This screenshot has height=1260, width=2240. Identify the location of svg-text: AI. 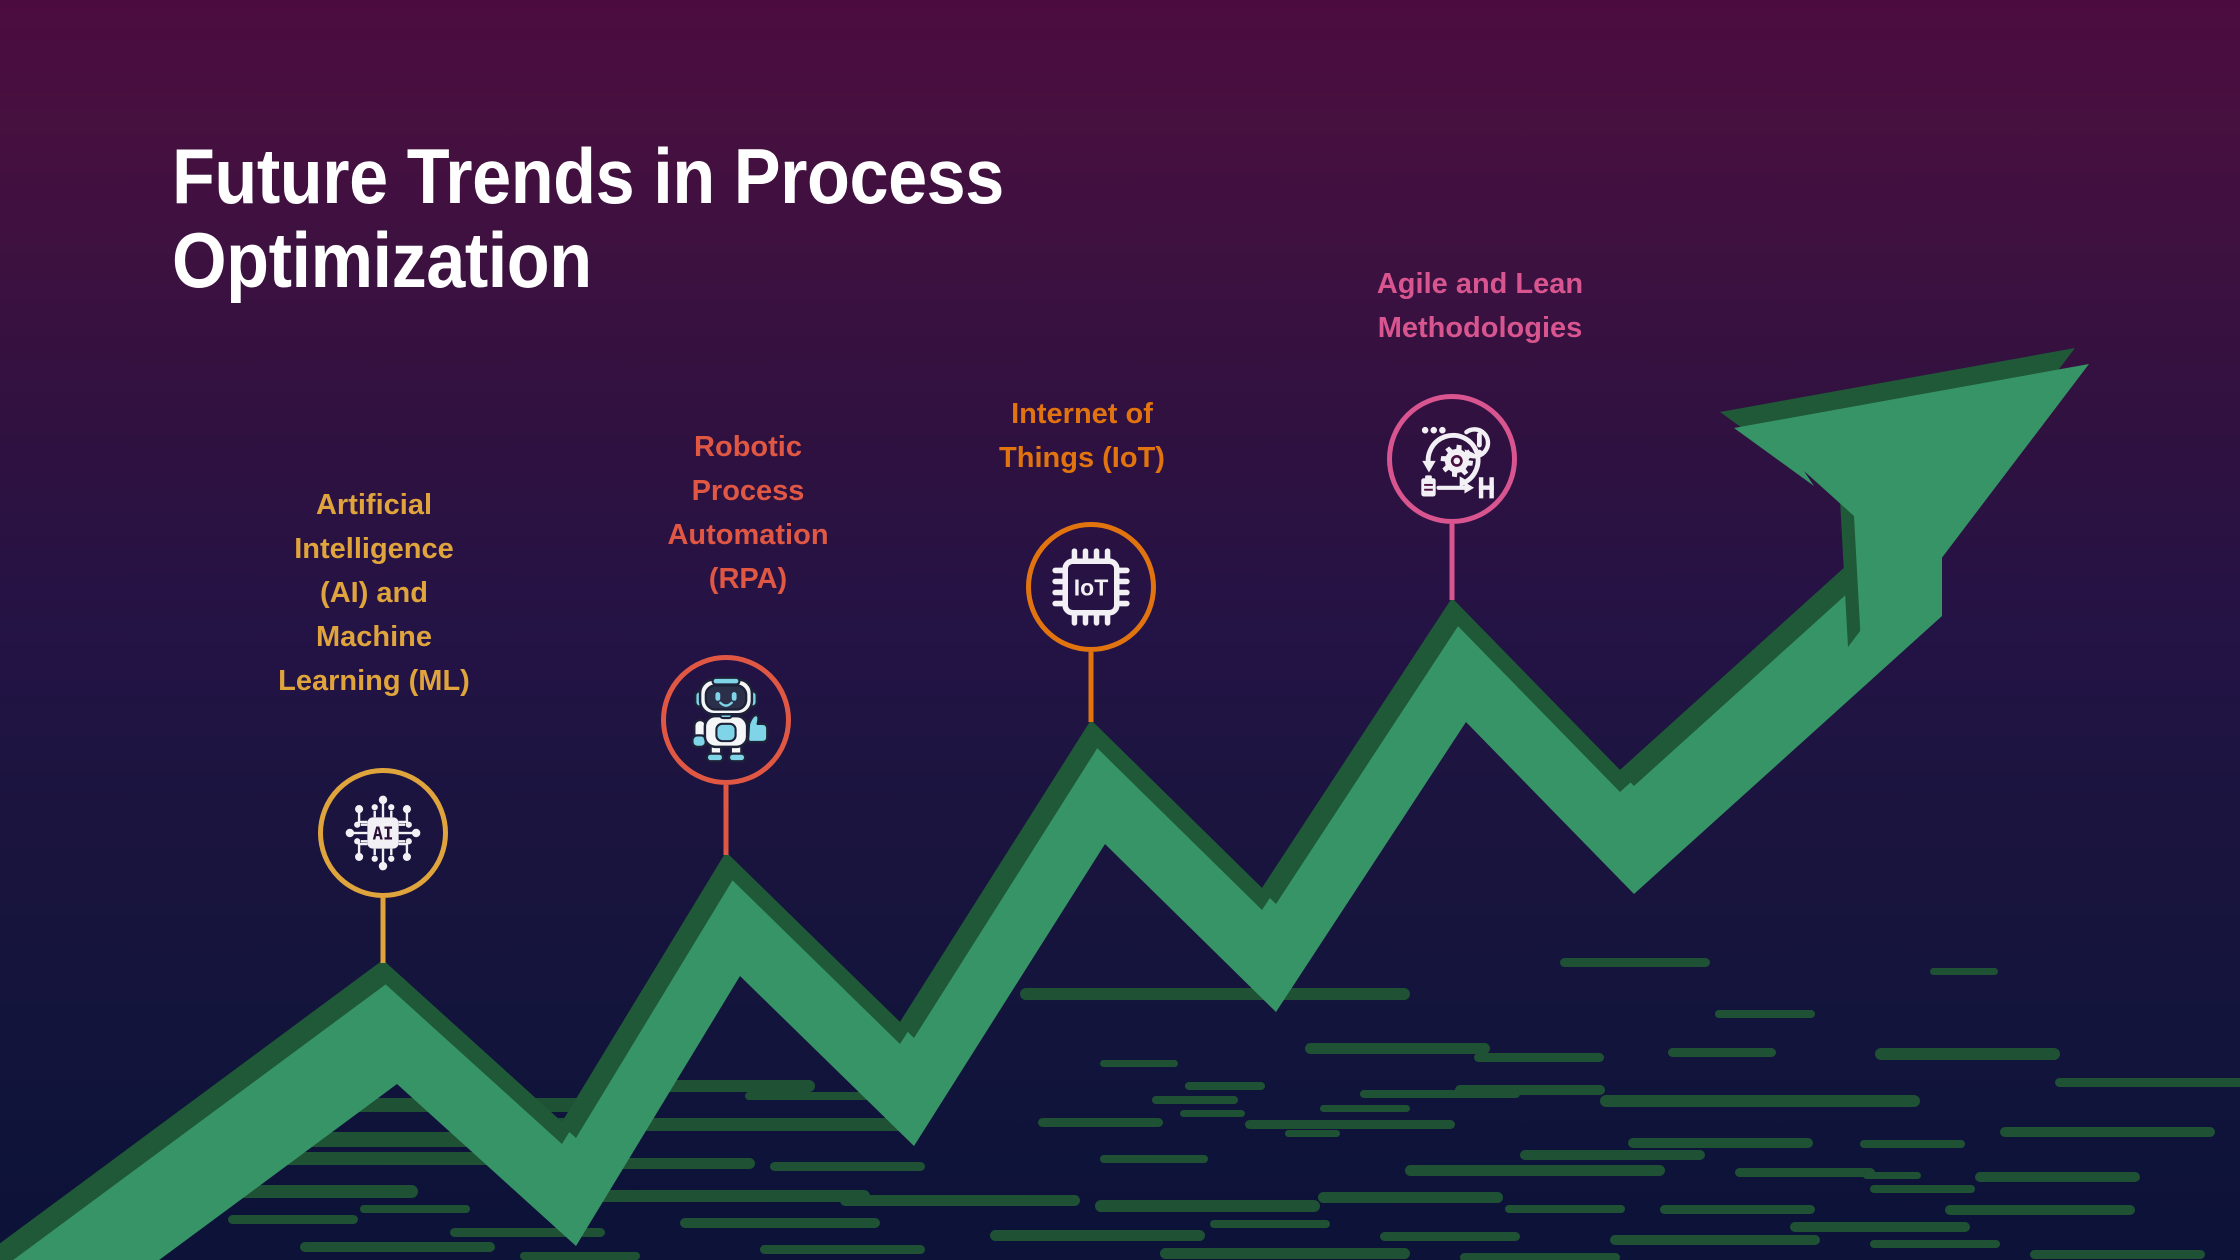
(382, 834).